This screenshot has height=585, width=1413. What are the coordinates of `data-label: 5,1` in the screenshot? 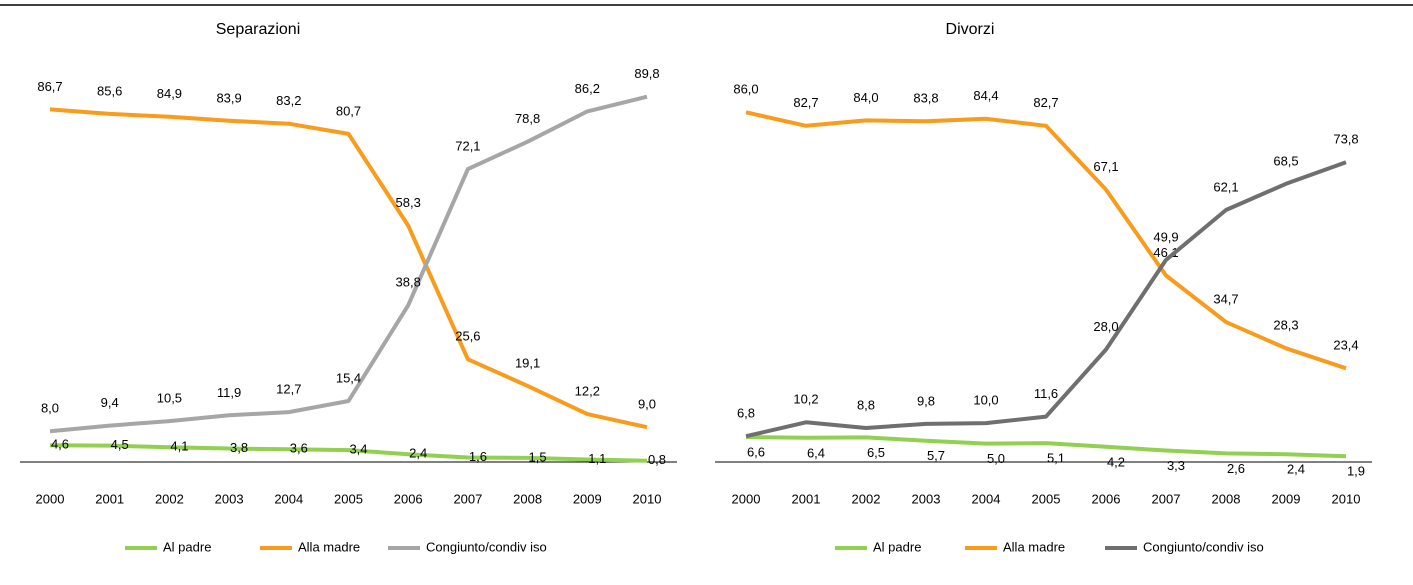 It's located at (1056, 458).